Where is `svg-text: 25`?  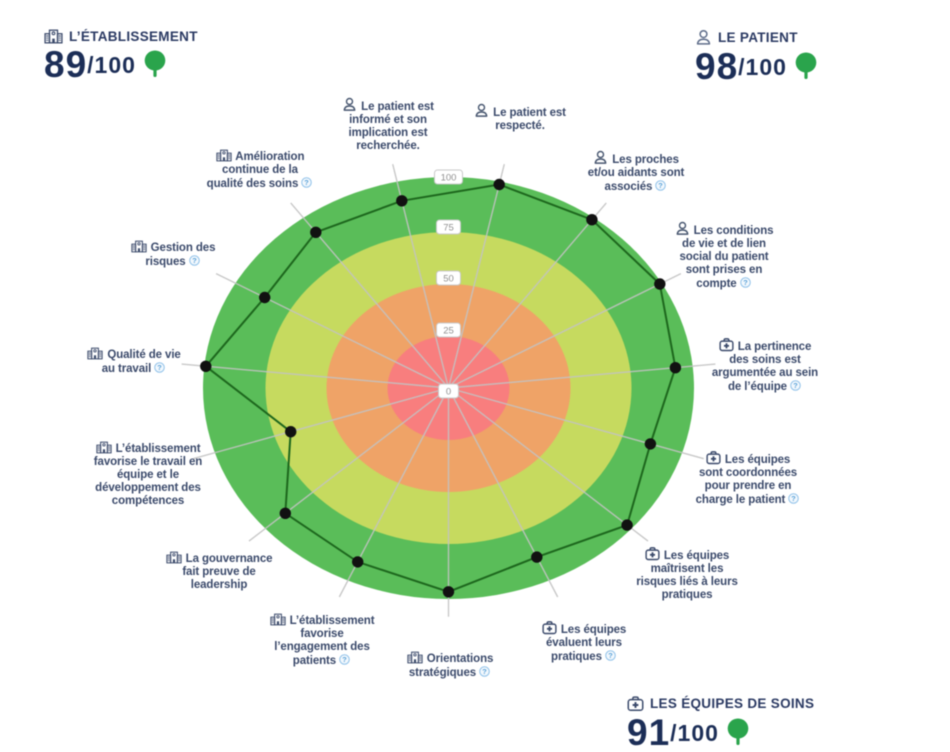 svg-text: 25 is located at coordinates (448, 331).